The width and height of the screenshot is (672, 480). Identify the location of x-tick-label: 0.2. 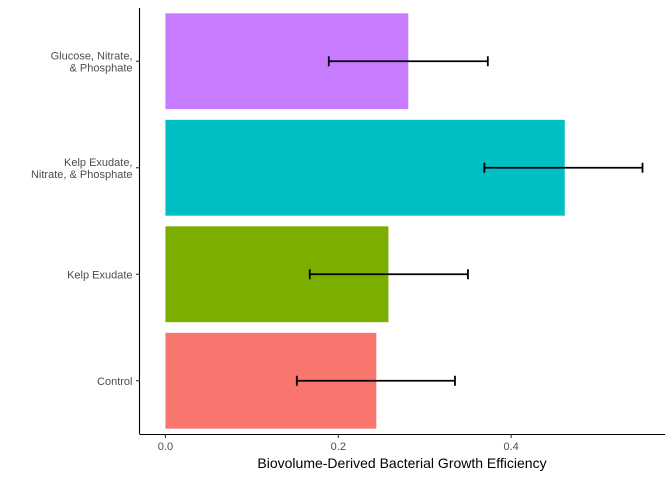
(338, 447).